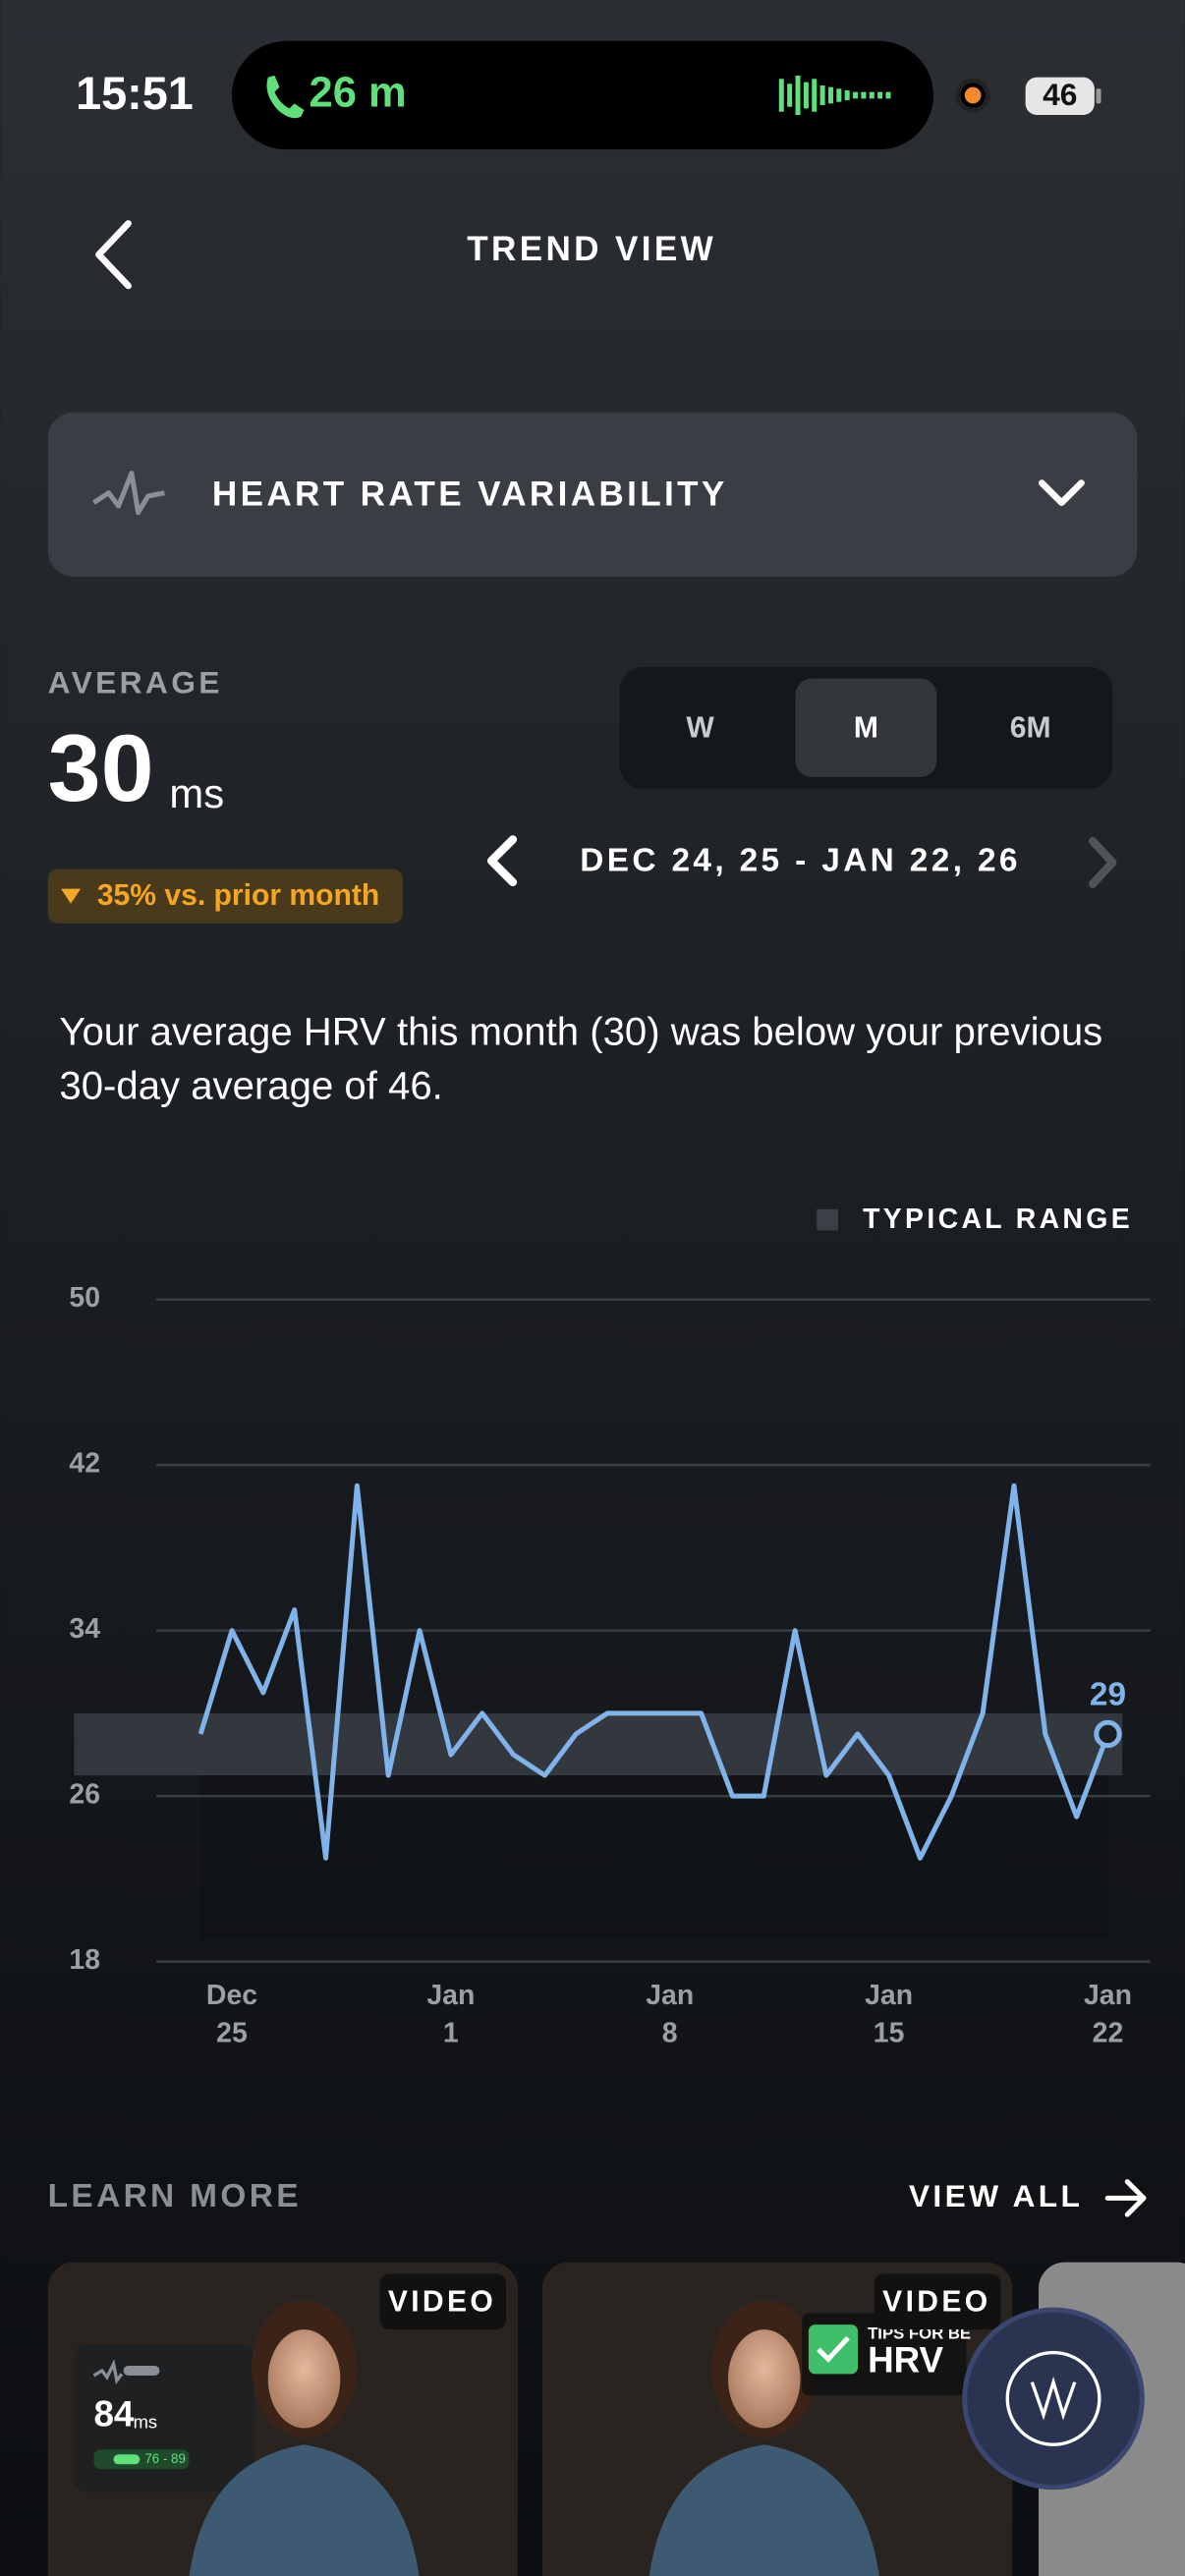 The image size is (1185, 2576). Describe the element at coordinates (72, 896) in the screenshot. I see `down-arrow` at that location.